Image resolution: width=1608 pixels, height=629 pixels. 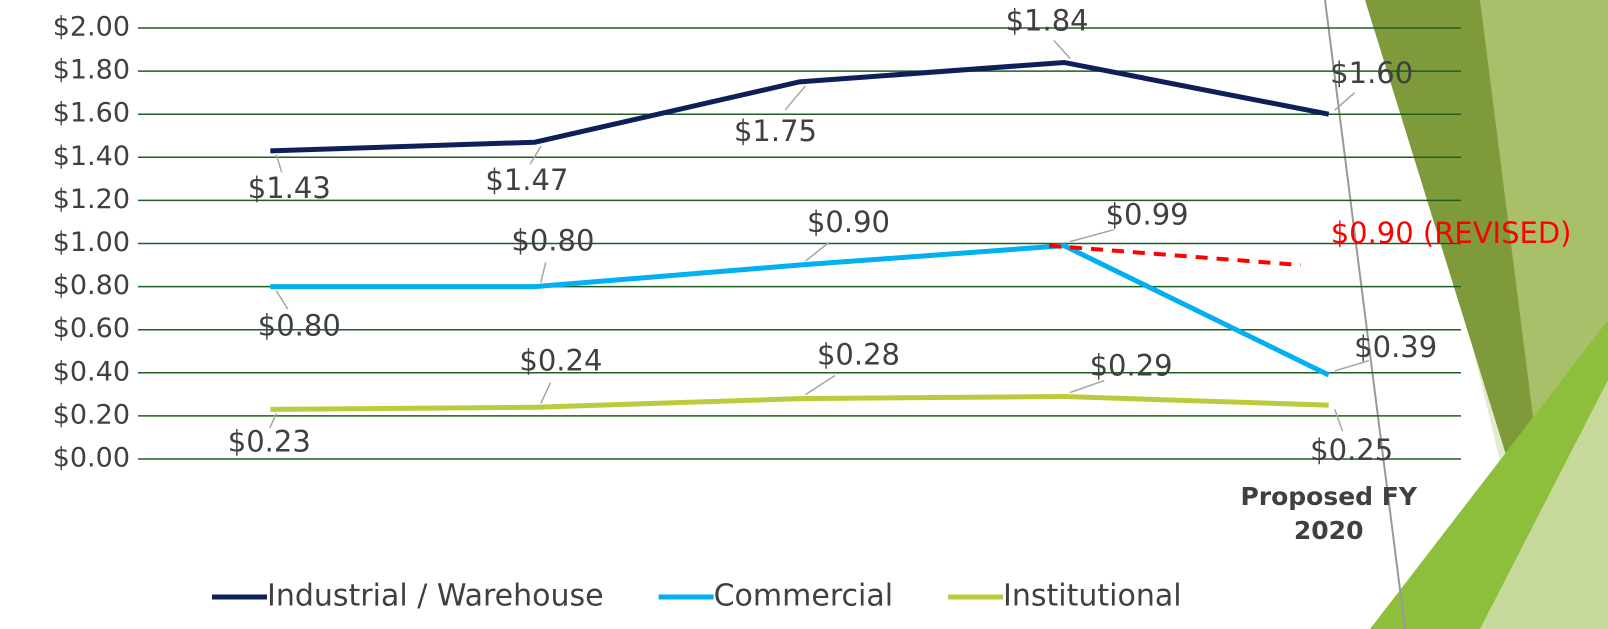 I want to click on y-tick-label: $1.60, so click(x=91, y=113).